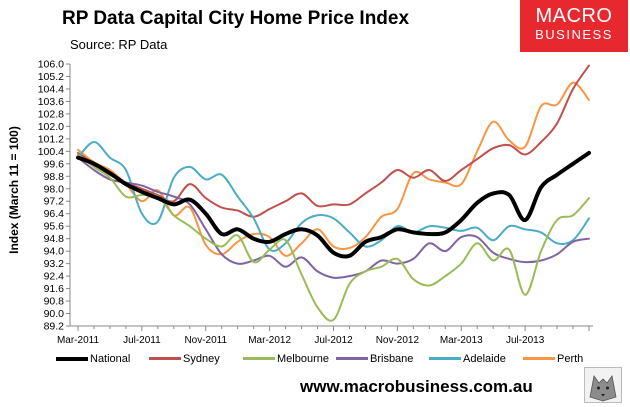 The width and height of the screenshot is (630, 407). Describe the element at coordinates (392, 359) in the screenshot. I see `legend-label: Brisbane` at that location.